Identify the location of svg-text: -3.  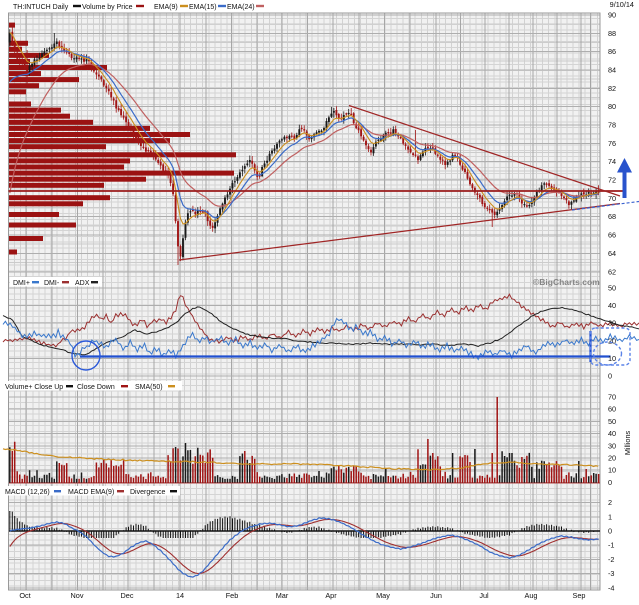
(611, 573).